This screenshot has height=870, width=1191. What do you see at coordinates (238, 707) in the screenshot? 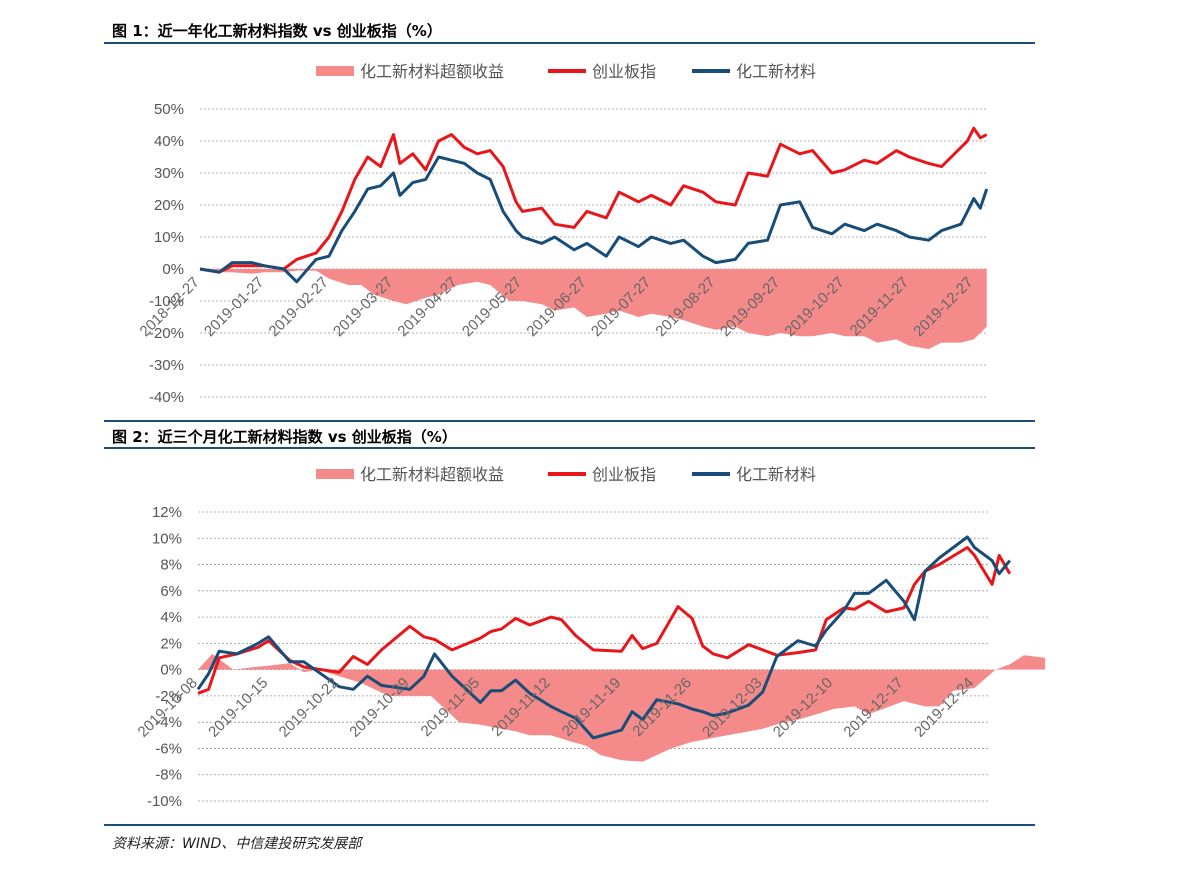
I see `x-tick-label: 2019-10-15` at bounding box center [238, 707].